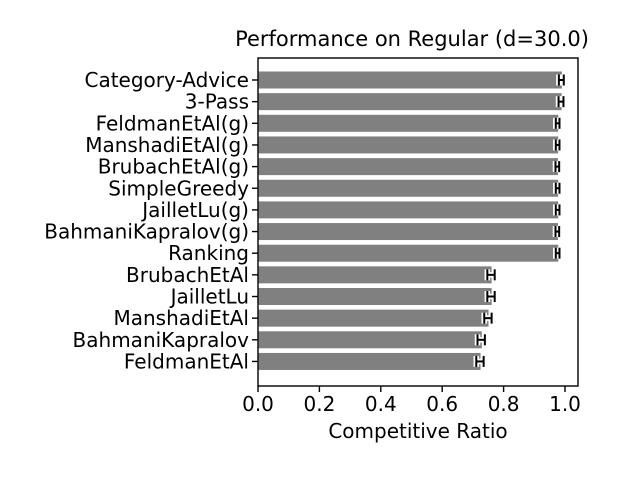 The height and width of the screenshot is (480, 640). Describe the element at coordinates (258, 404) in the screenshot. I see `x-tick-label: 0.0` at that location.